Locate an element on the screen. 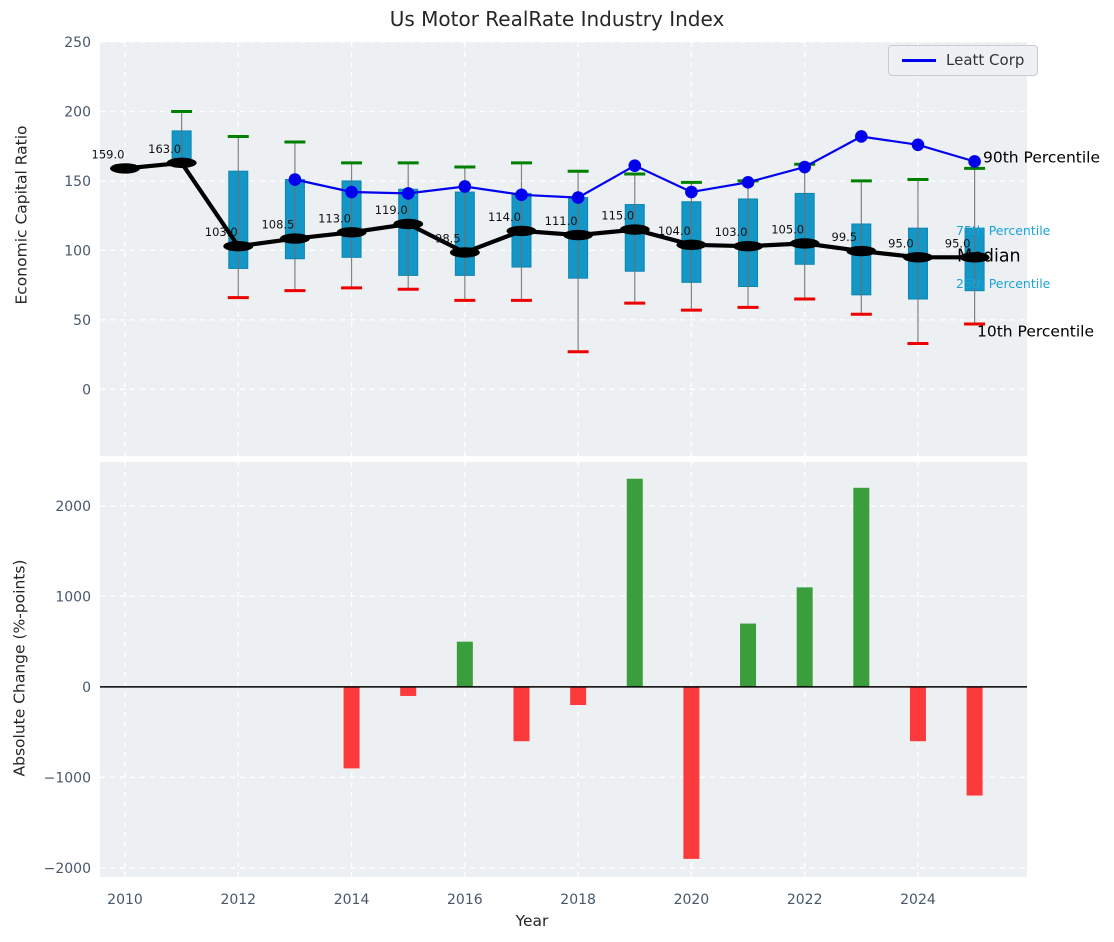  tick-label: 200 is located at coordinates (77, 112).